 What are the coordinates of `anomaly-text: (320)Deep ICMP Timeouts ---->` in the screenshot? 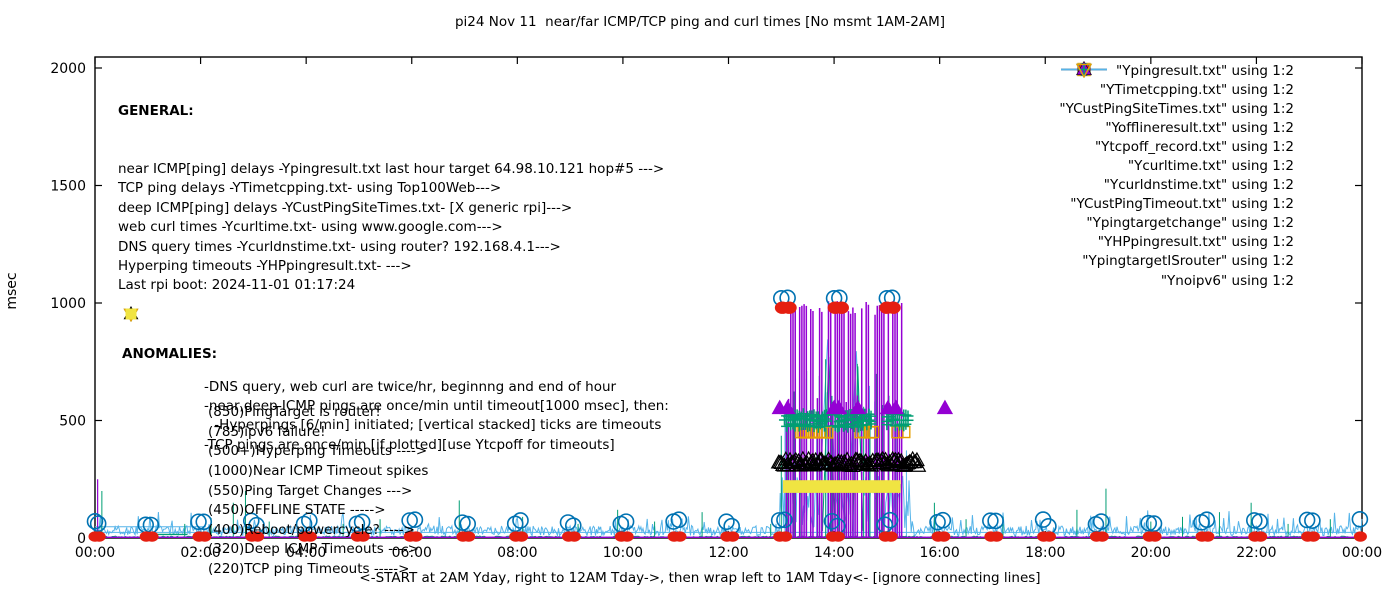 It's located at (313, 549).